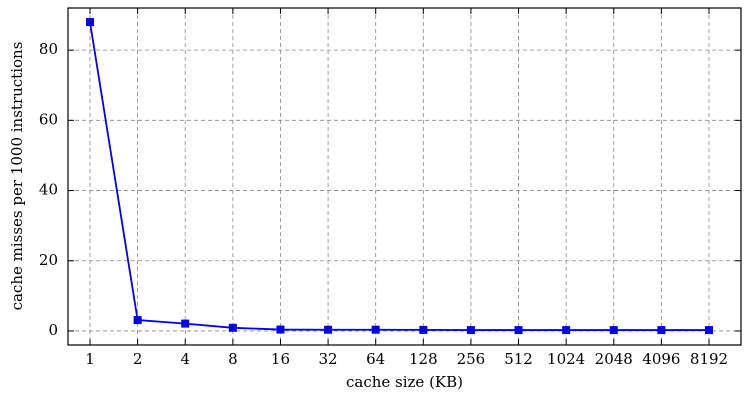 This screenshot has width=748, height=400. I want to click on x-tick-label: 512, so click(518, 359).